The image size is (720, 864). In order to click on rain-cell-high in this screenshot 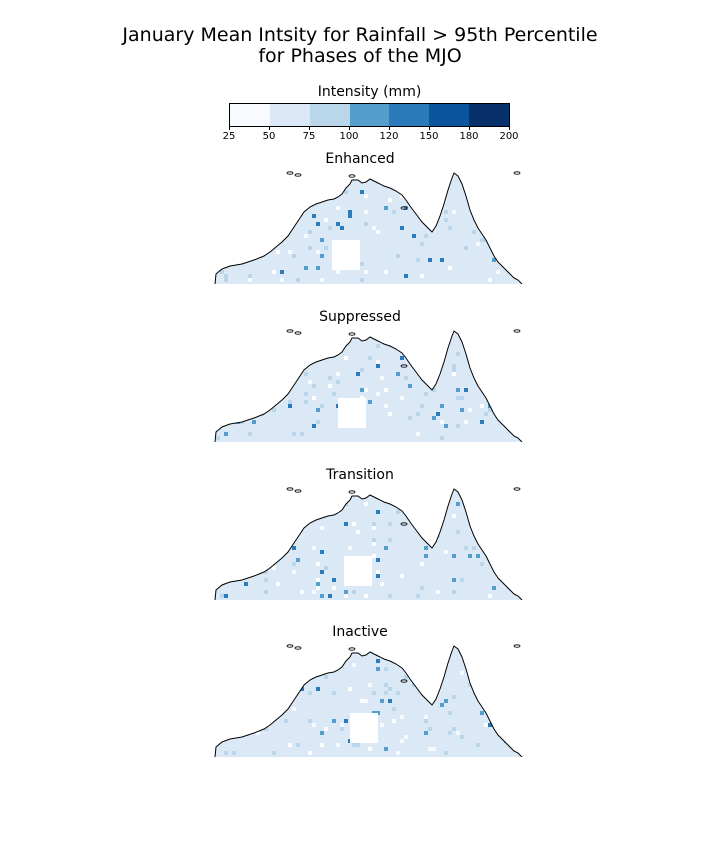, I will do `click(484, 232)`.